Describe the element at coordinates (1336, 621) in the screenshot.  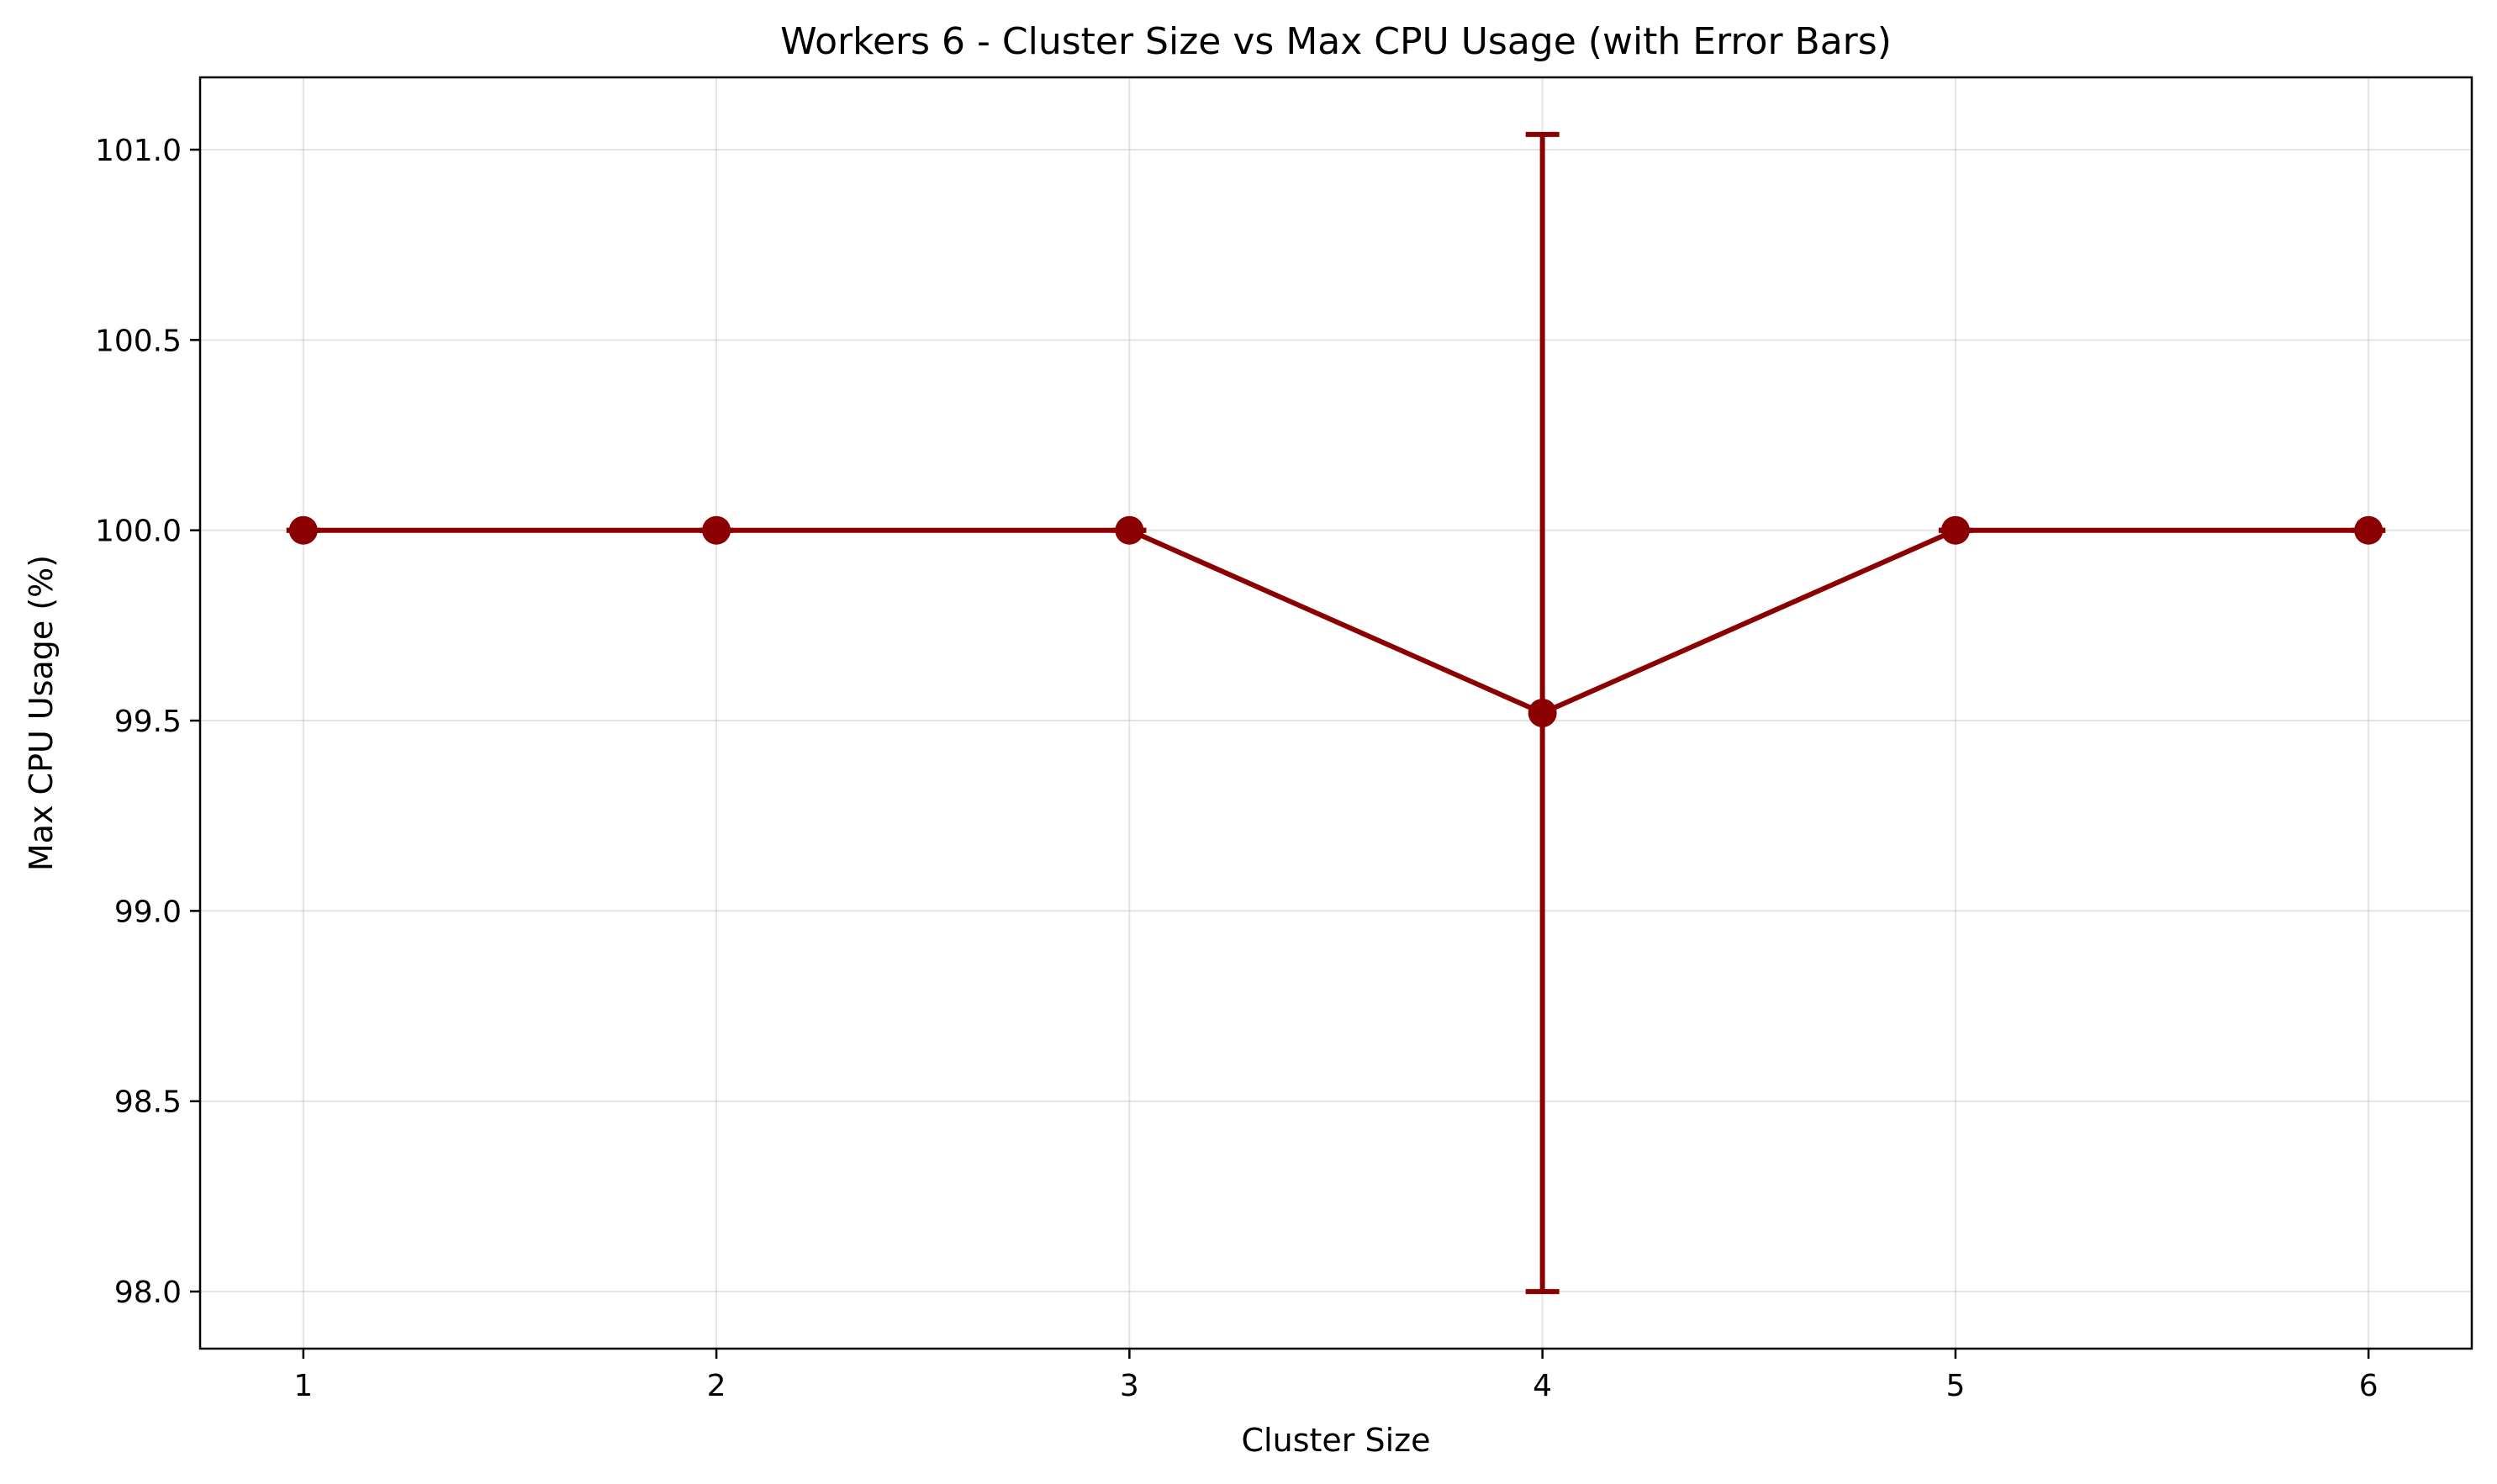
I see `series-line` at that location.